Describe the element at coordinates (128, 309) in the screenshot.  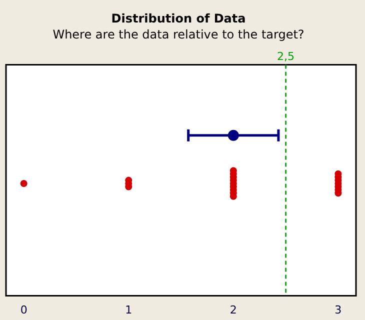
I see `x-tick-label: 1` at that location.